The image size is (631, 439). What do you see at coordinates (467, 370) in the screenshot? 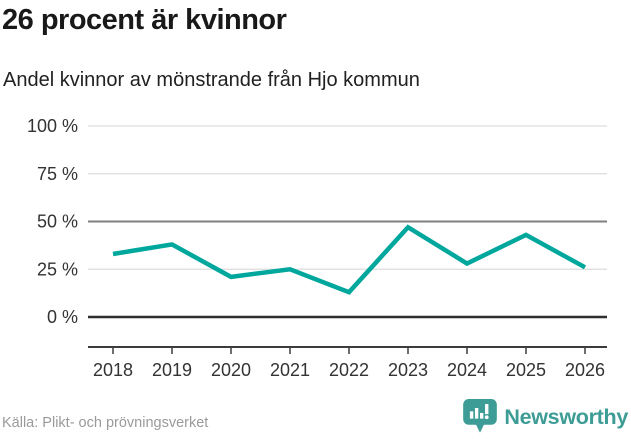
I see `x-axis-tick-label: 2024` at bounding box center [467, 370].